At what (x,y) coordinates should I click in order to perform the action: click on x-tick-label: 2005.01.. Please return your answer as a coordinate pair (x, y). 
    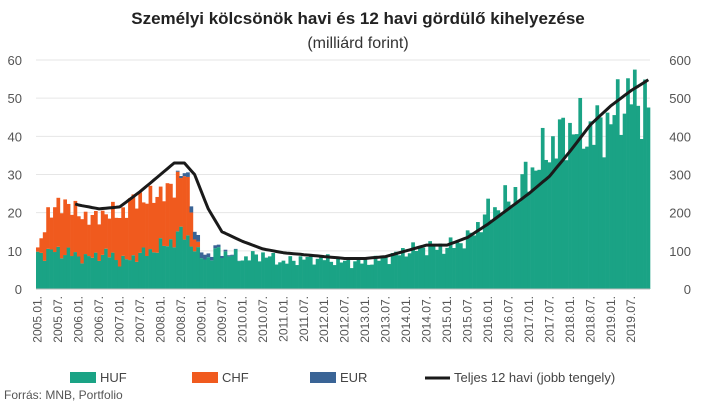
    Looking at the image, I should click on (38, 319).